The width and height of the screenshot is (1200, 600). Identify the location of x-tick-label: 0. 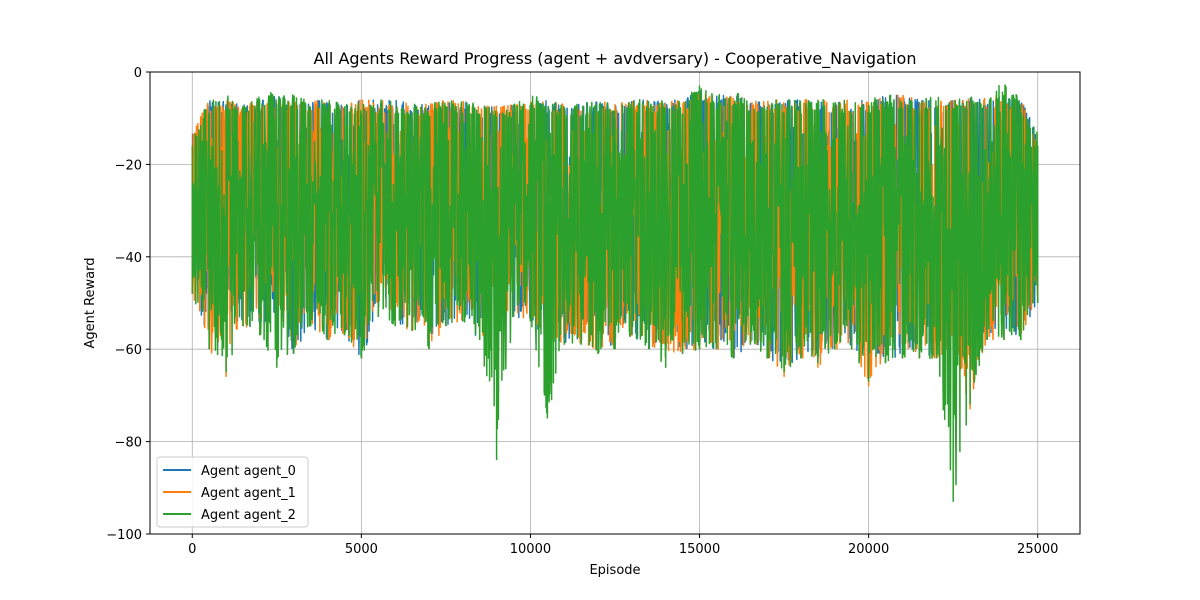
(192, 549).